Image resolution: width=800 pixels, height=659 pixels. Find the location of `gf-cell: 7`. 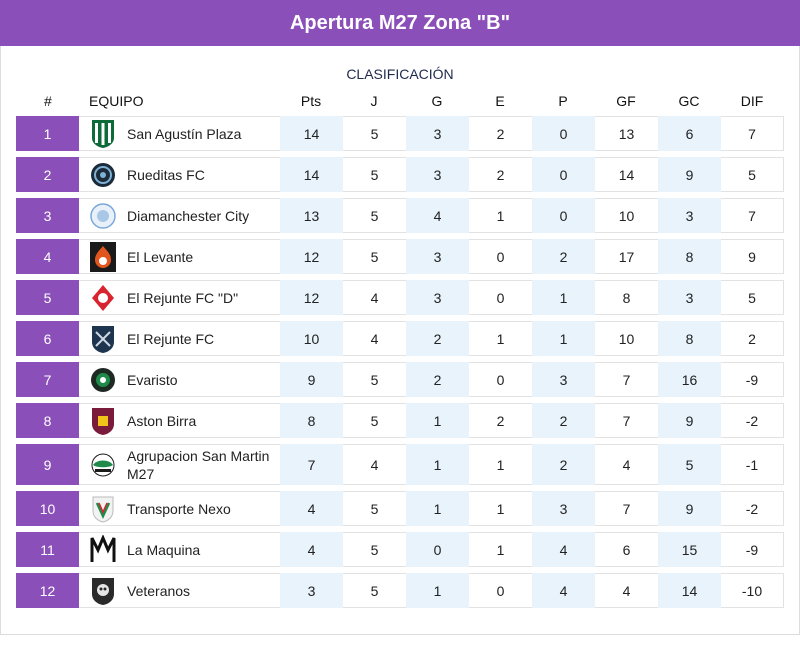

gf-cell: 7 is located at coordinates (626, 508).